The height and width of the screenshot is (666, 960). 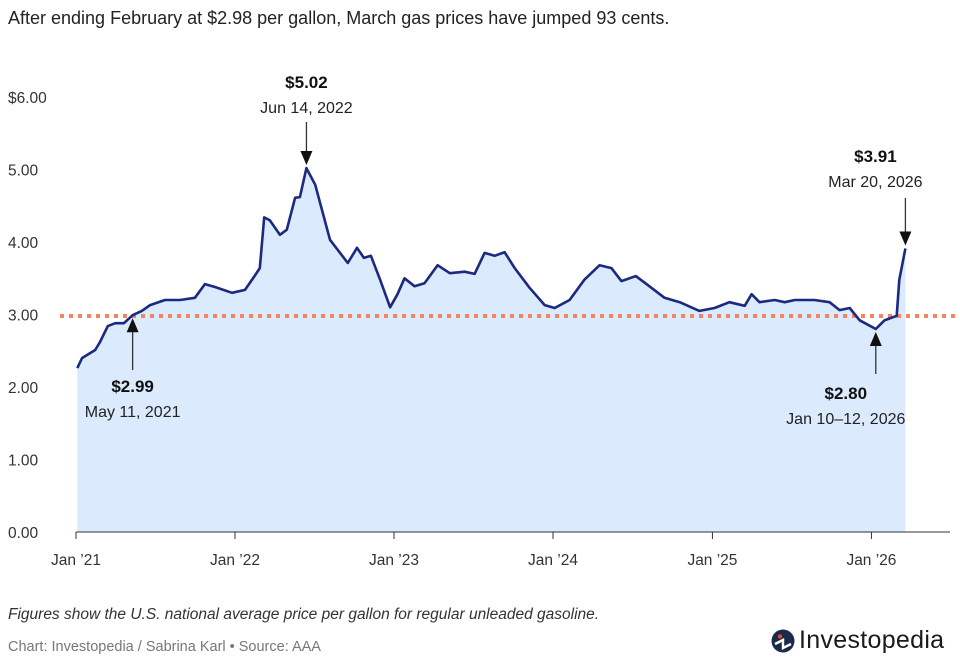 What do you see at coordinates (23, 461) in the screenshot?
I see `y-tick-label: 1.00` at bounding box center [23, 461].